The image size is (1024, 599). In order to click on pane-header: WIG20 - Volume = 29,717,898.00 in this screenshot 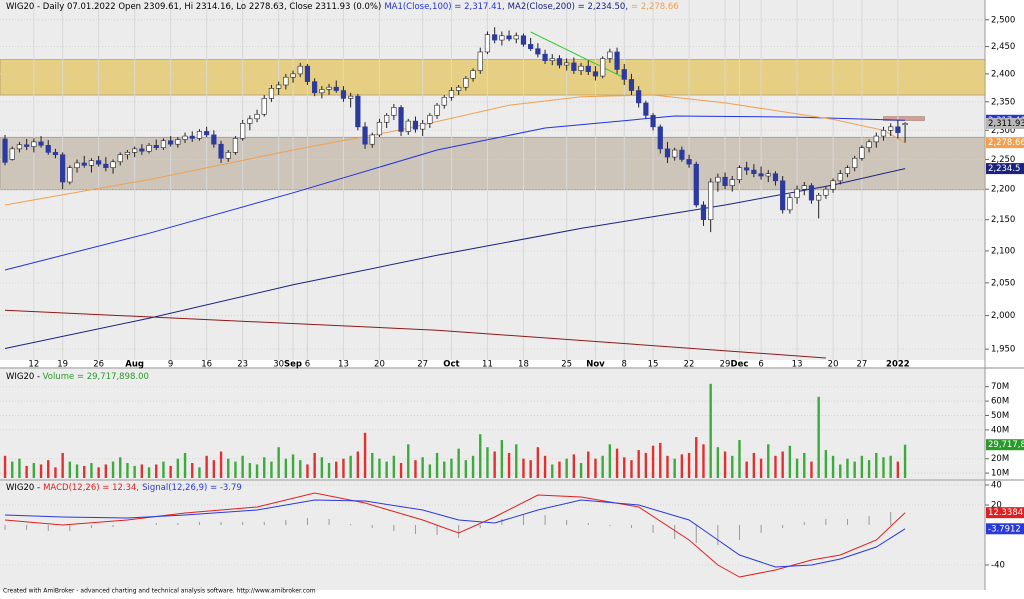, I will do `click(77, 377)`.